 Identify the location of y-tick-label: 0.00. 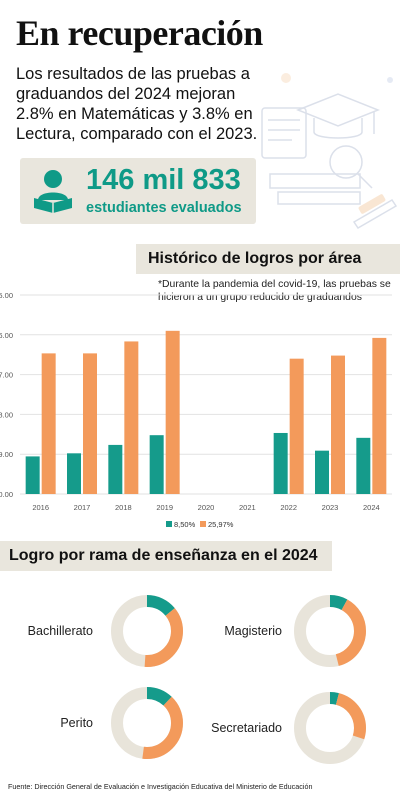
(6, 494).